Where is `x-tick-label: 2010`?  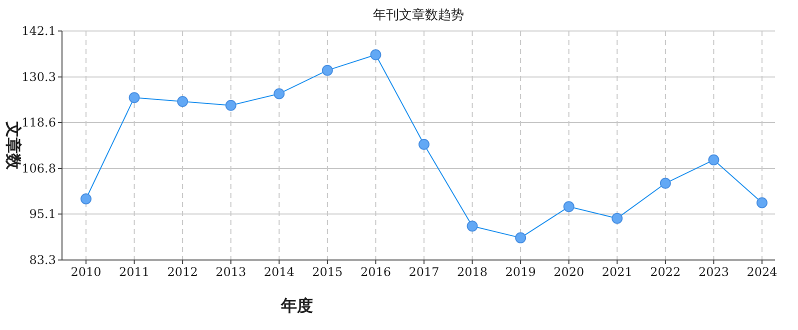 x-tick-label: 2010 is located at coordinates (86, 272).